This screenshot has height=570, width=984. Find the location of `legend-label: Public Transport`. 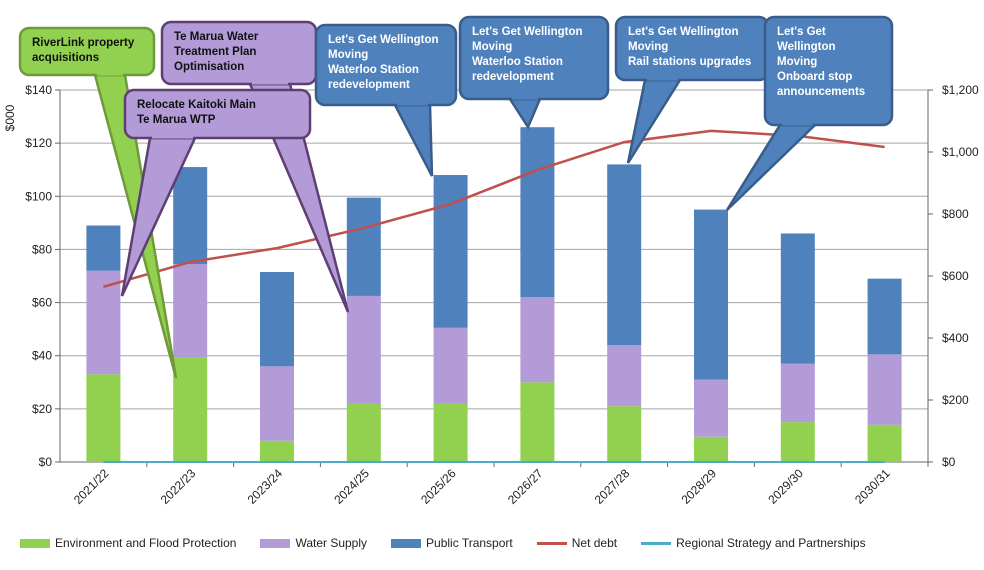

legend-label: Public Transport is located at coordinates (469, 543).